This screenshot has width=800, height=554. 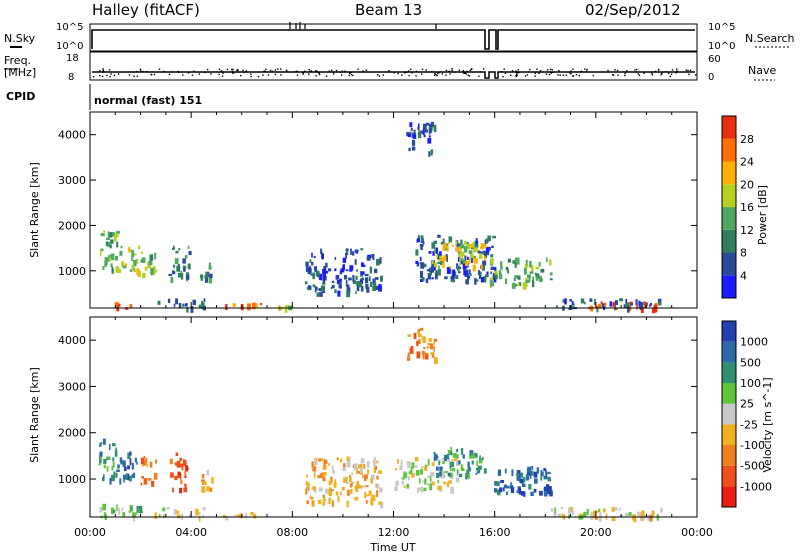 What do you see at coordinates (34, 415) in the screenshot?
I see `velocity-ylabel: Slant Range [km]` at bounding box center [34, 415].